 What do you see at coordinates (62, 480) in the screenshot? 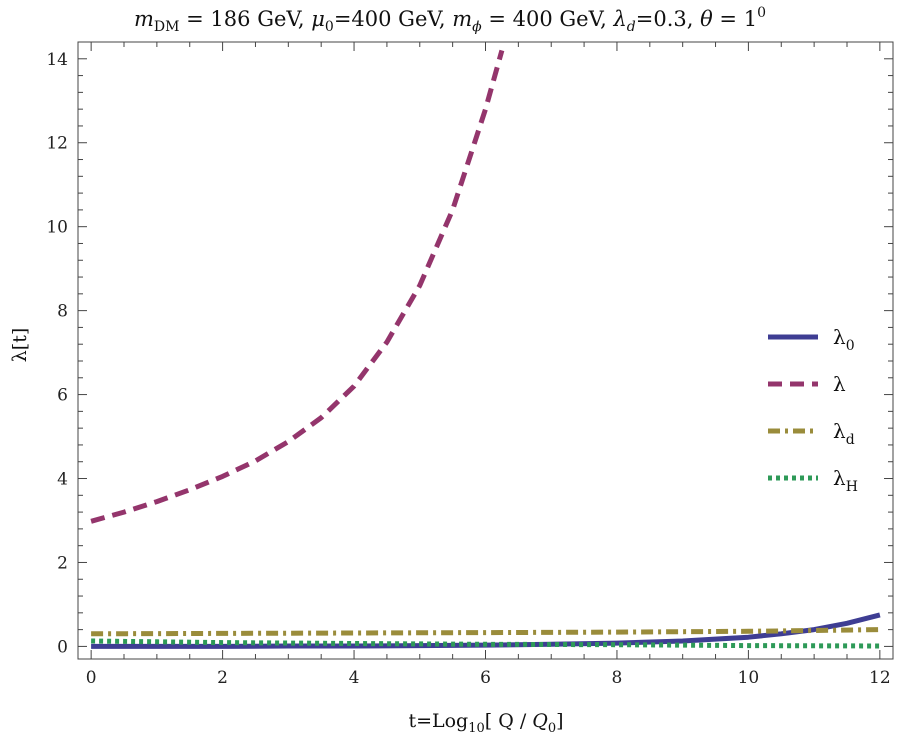
I see `y-tick-label: 4` at bounding box center [62, 480].